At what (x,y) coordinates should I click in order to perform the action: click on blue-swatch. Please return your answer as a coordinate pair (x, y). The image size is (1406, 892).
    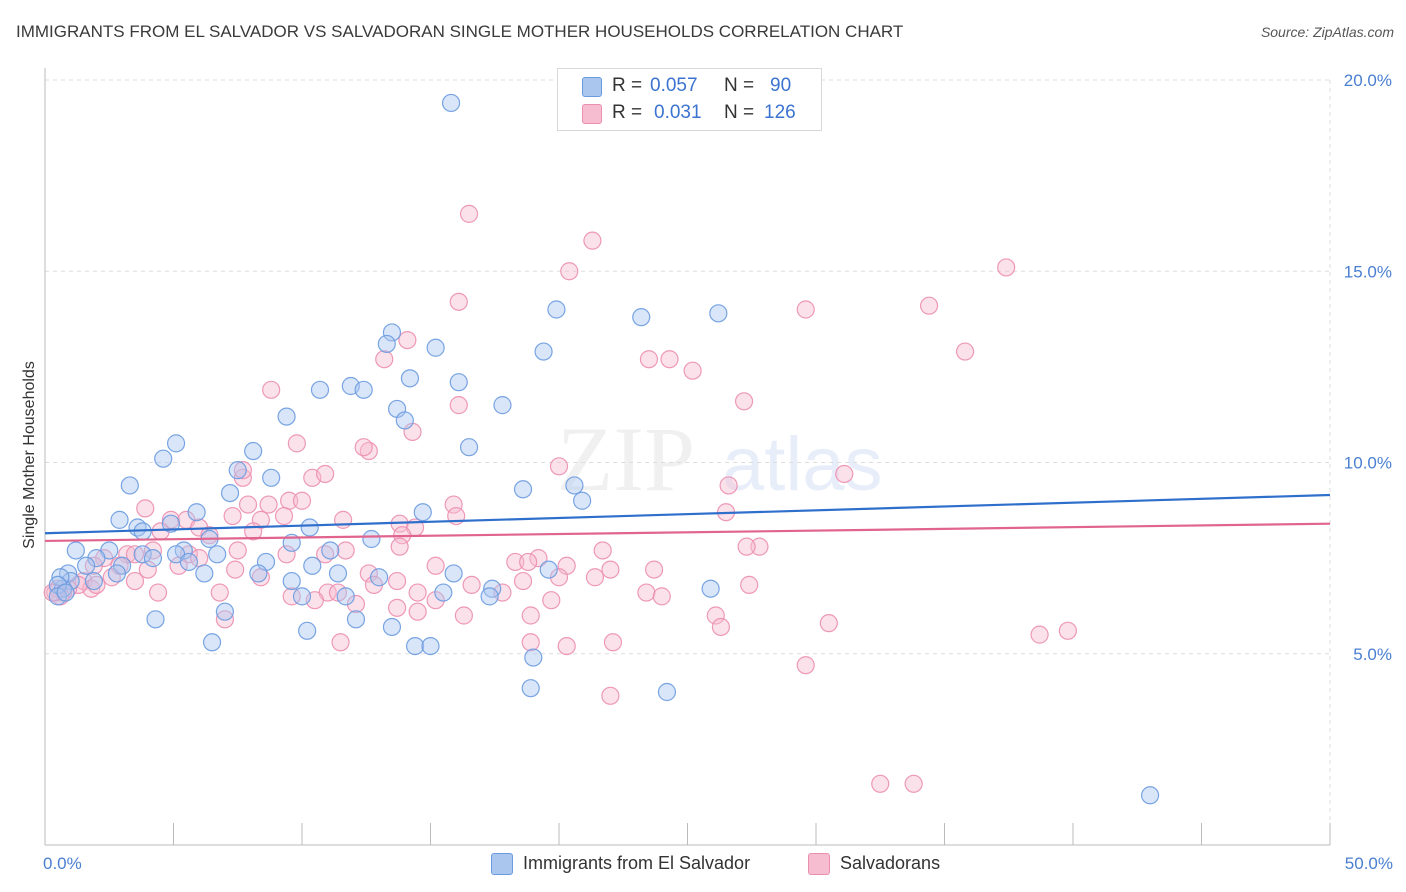
    Looking at the image, I should click on (502, 864).